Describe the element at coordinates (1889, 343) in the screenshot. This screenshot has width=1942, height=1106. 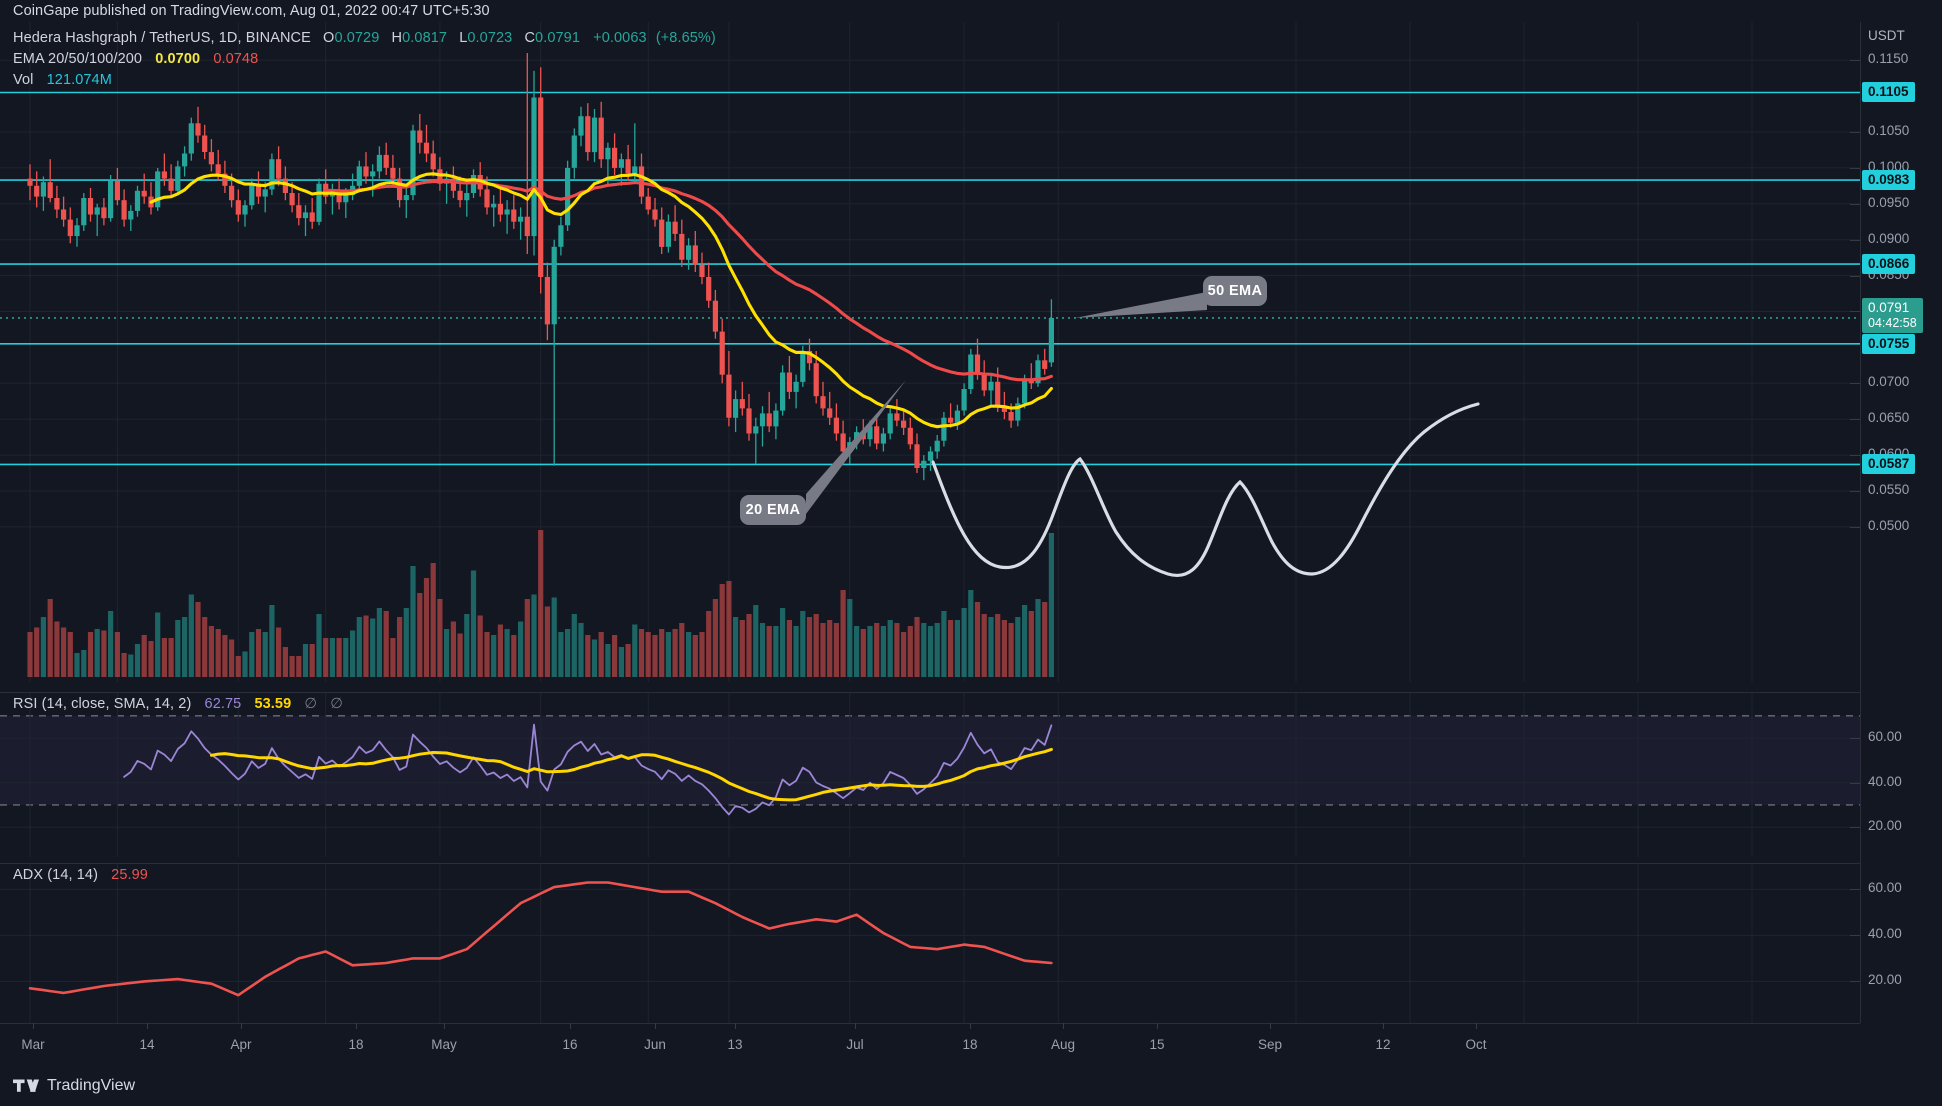
I see `level-price-tag: 0.0755` at that location.